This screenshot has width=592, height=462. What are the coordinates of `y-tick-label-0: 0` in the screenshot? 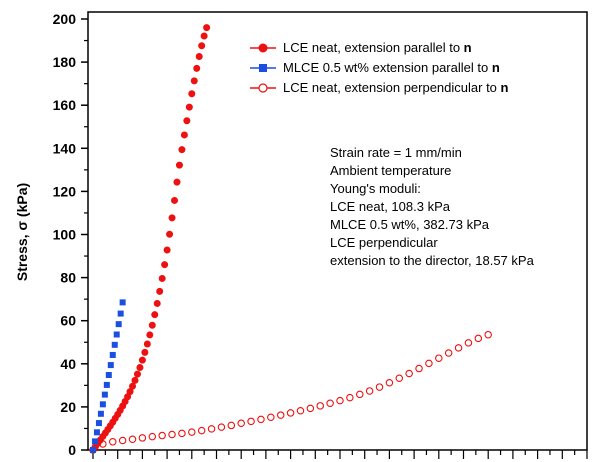 It's located at (72, 450).